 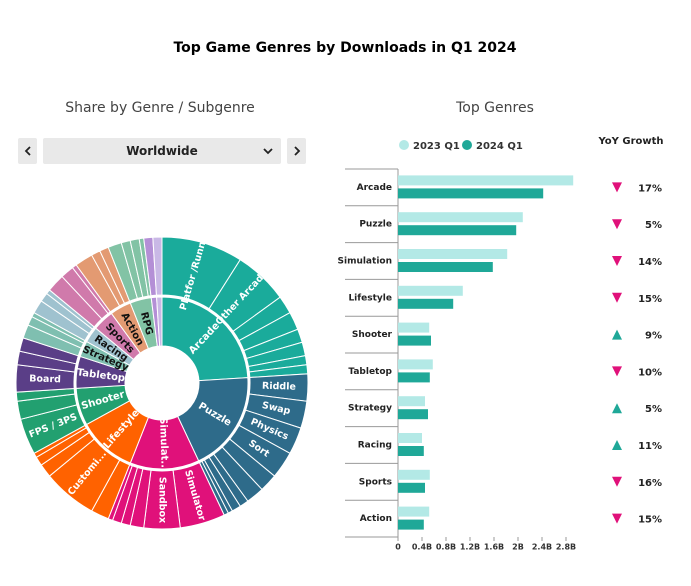 I want to click on segment-label: Strategy, so click(x=106, y=359).